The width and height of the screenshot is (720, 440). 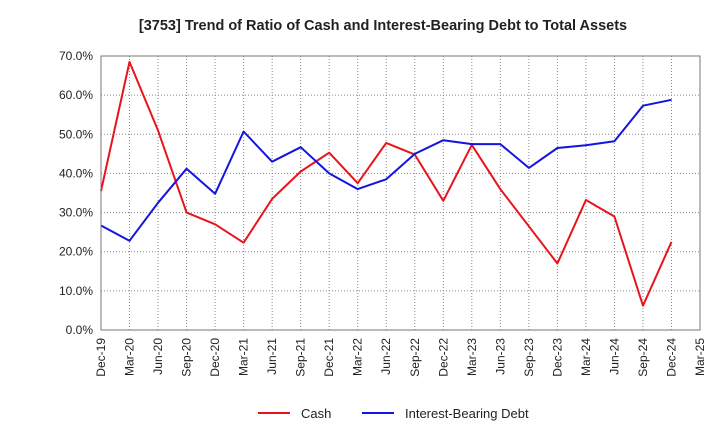 What do you see at coordinates (215, 357) in the screenshot?
I see `x-tick-label: Dec-20` at bounding box center [215, 357].